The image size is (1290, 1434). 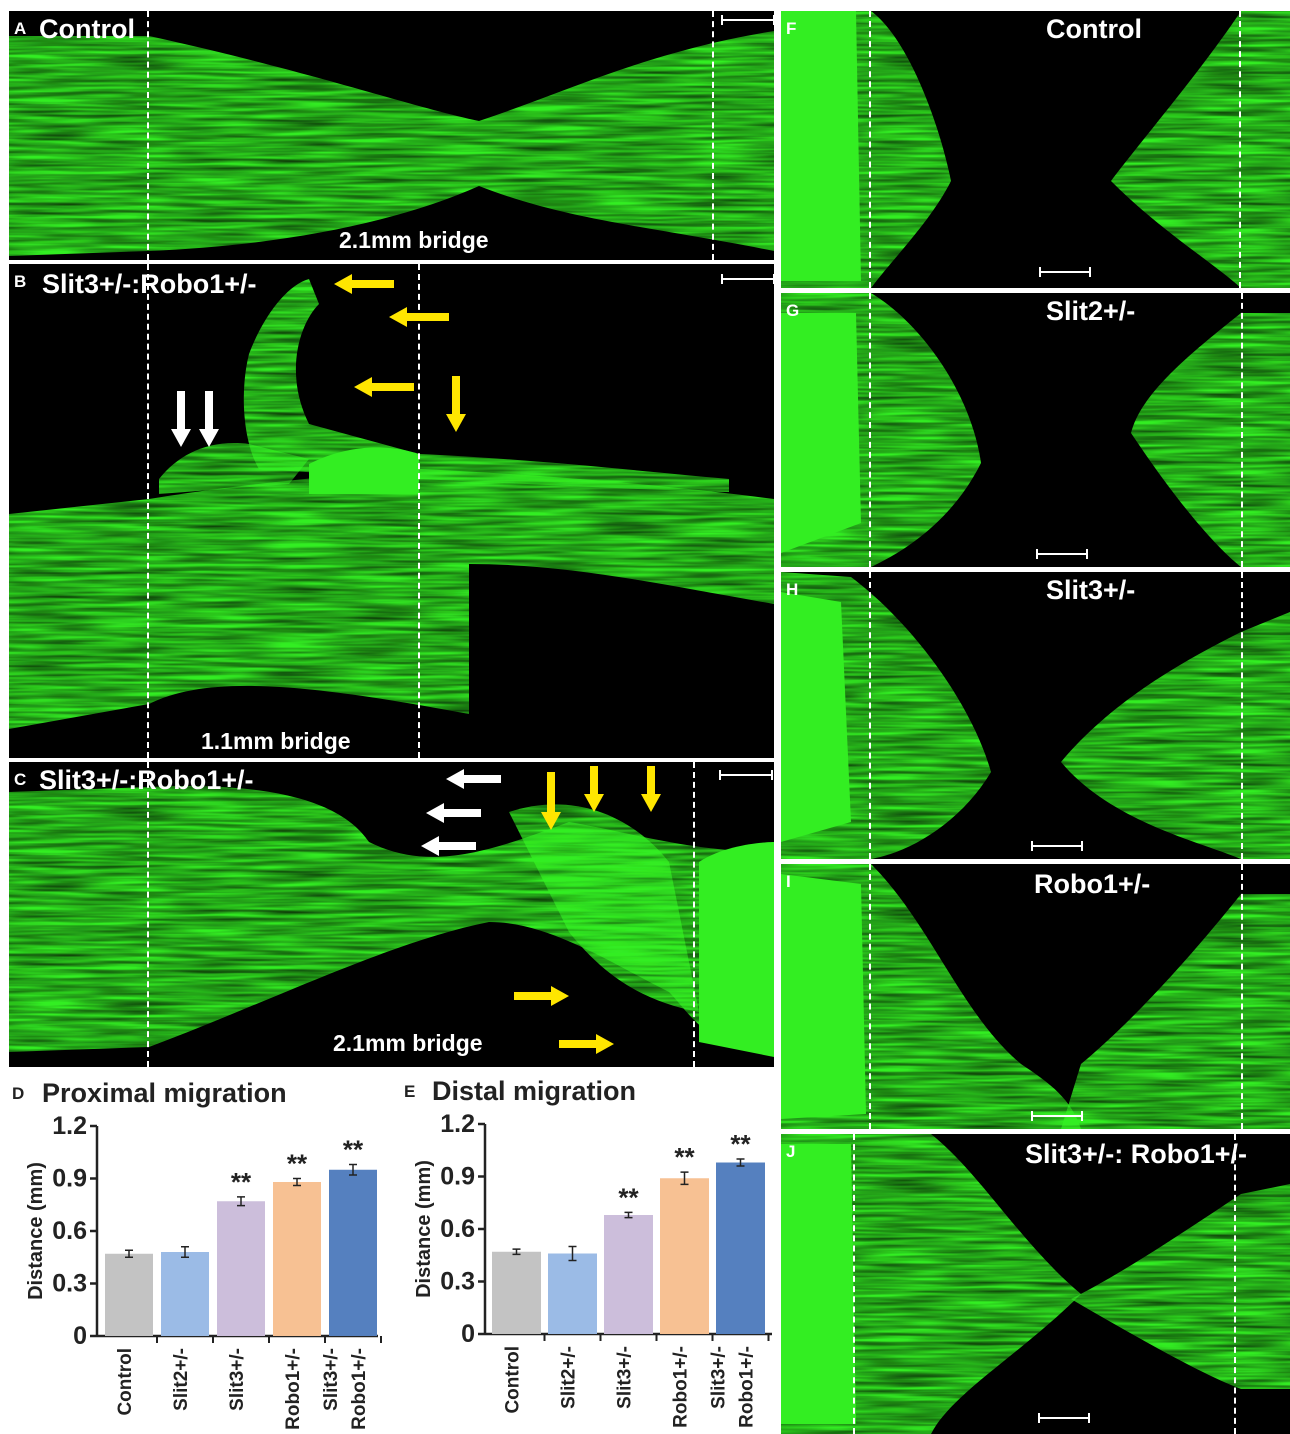 I want to click on panel-title: Slit2+/-, so click(x=1091, y=311).